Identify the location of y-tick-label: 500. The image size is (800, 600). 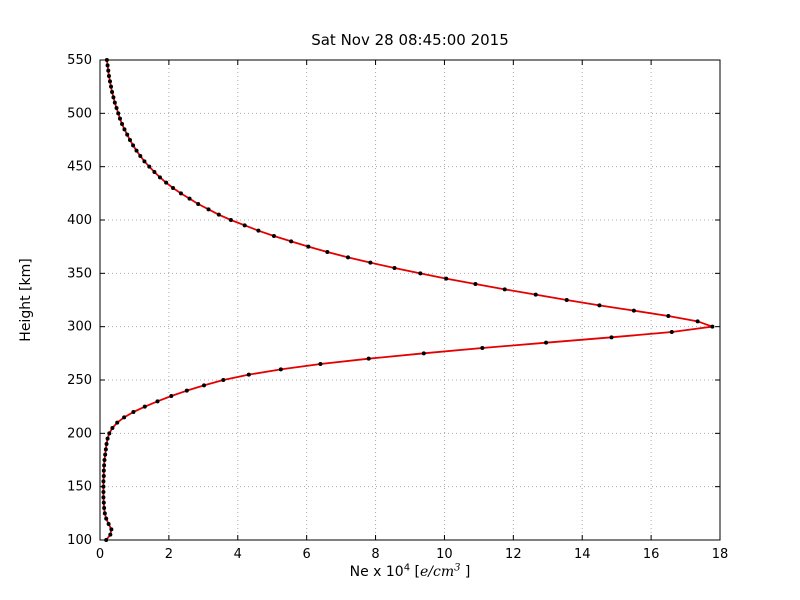
(79, 113).